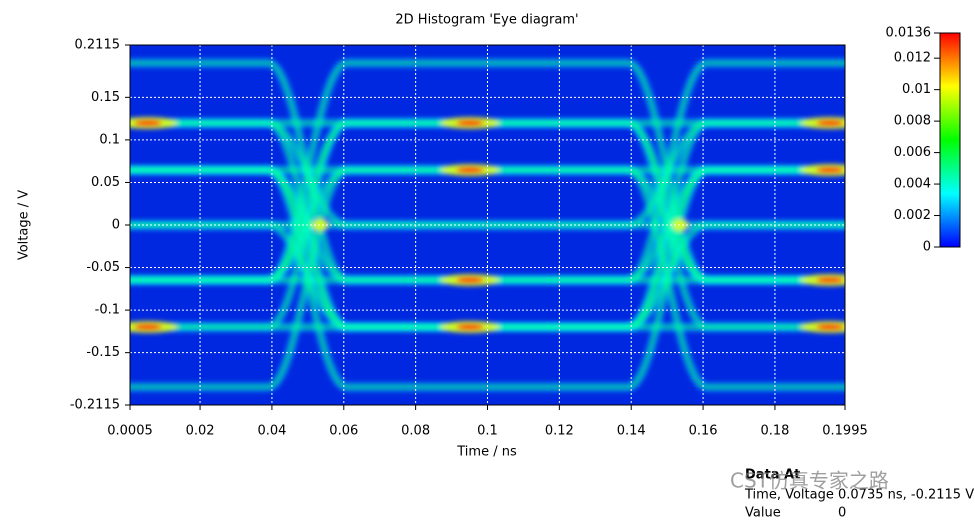 Image resolution: width=975 pixels, height=530 pixels. What do you see at coordinates (912, 215) in the screenshot?
I see `colorbar-tick-label: 0.002` at bounding box center [912, 215].